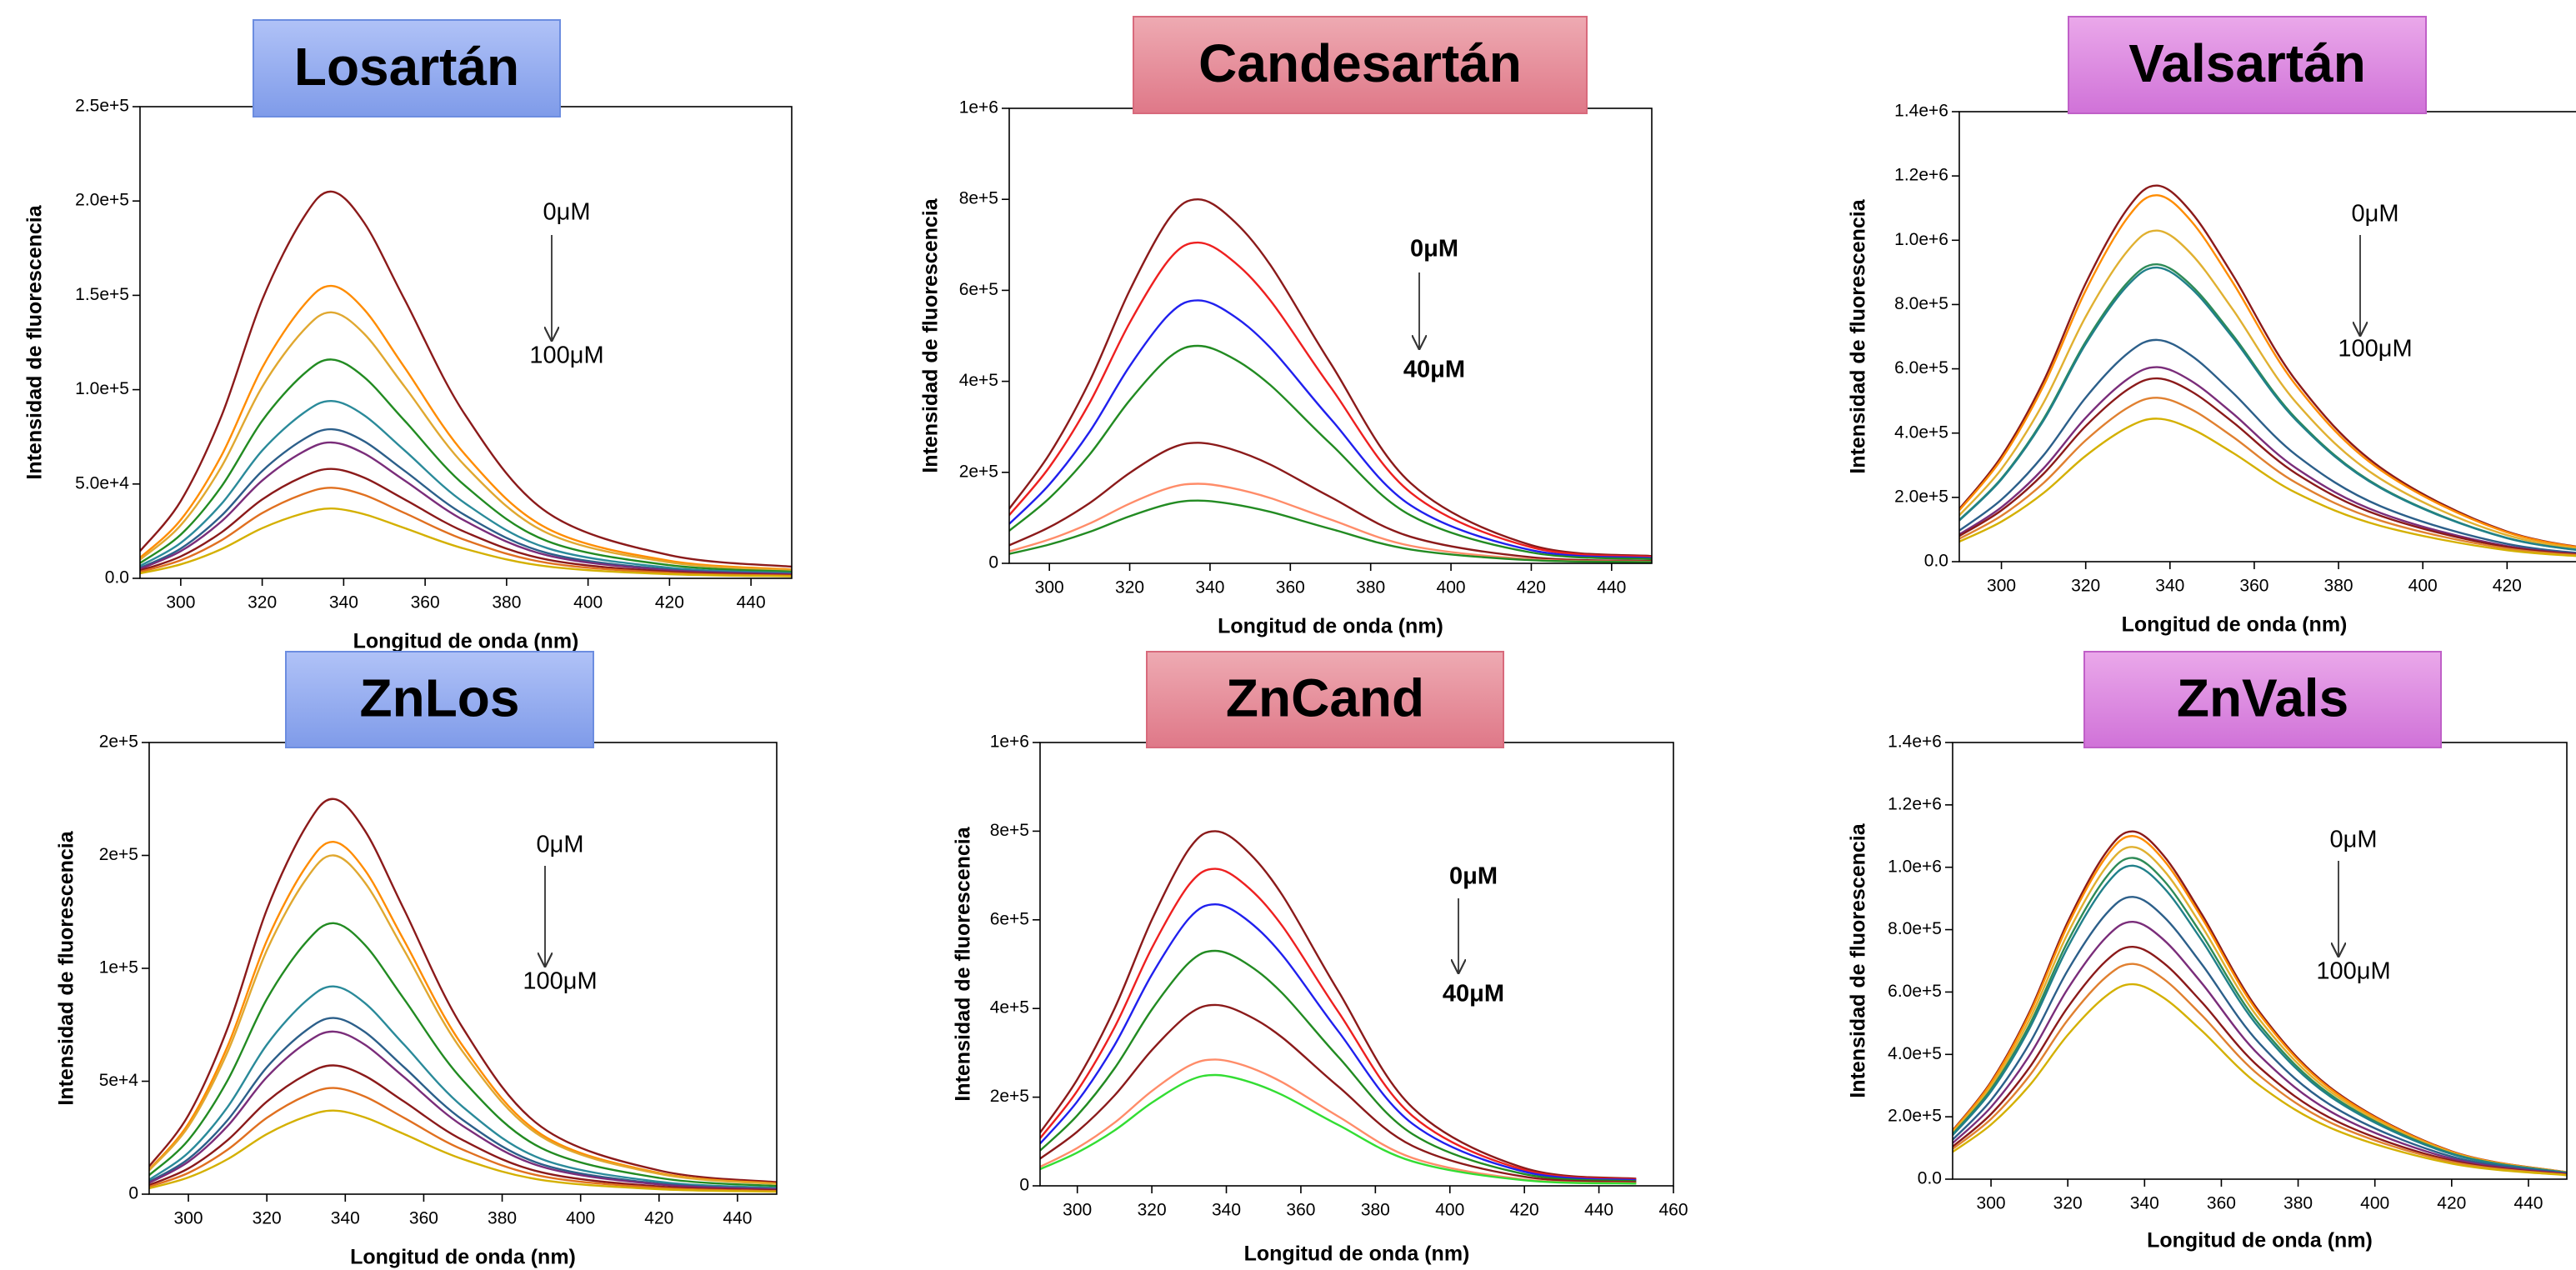 The width and height of the screenshot is (2576, 1270). Describe the element at coordinates (2222, 1203) in the screenshot. I see `x-tick-label: 360` at that location.